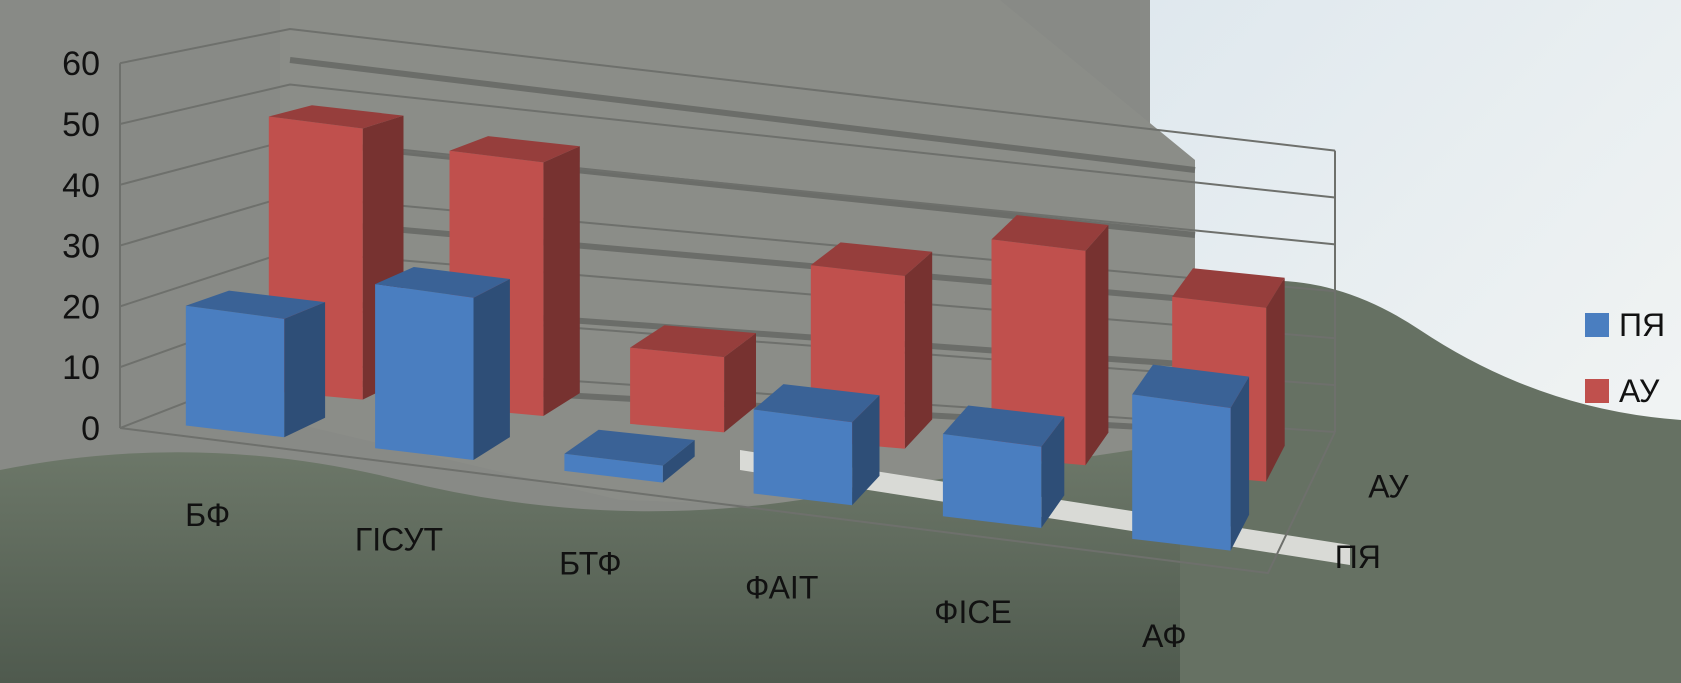 This screenshot has width=1681, height=683. I want to click on x-tick-label: ФАІТ, so click(781, 588).